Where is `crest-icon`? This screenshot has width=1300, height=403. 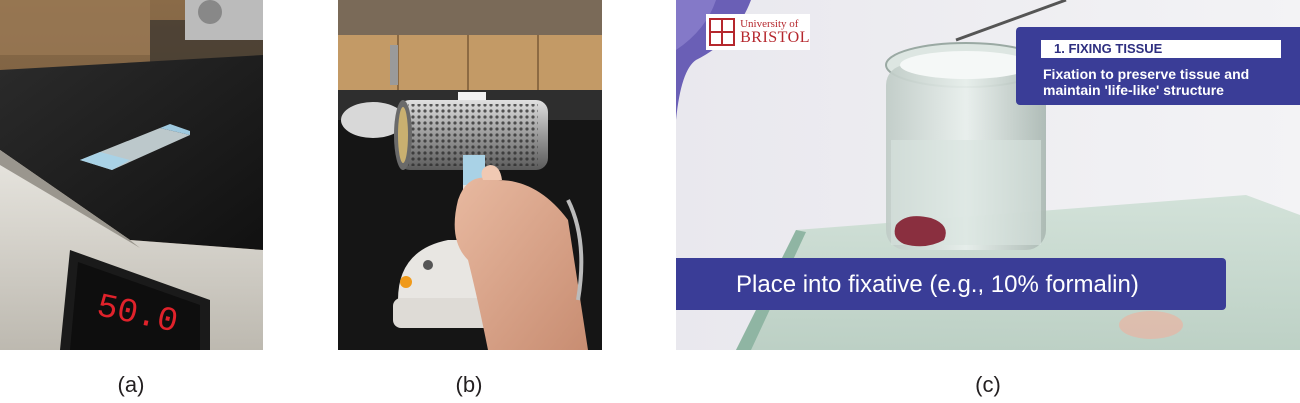 crest-icon is located at coordinates (722, 32).